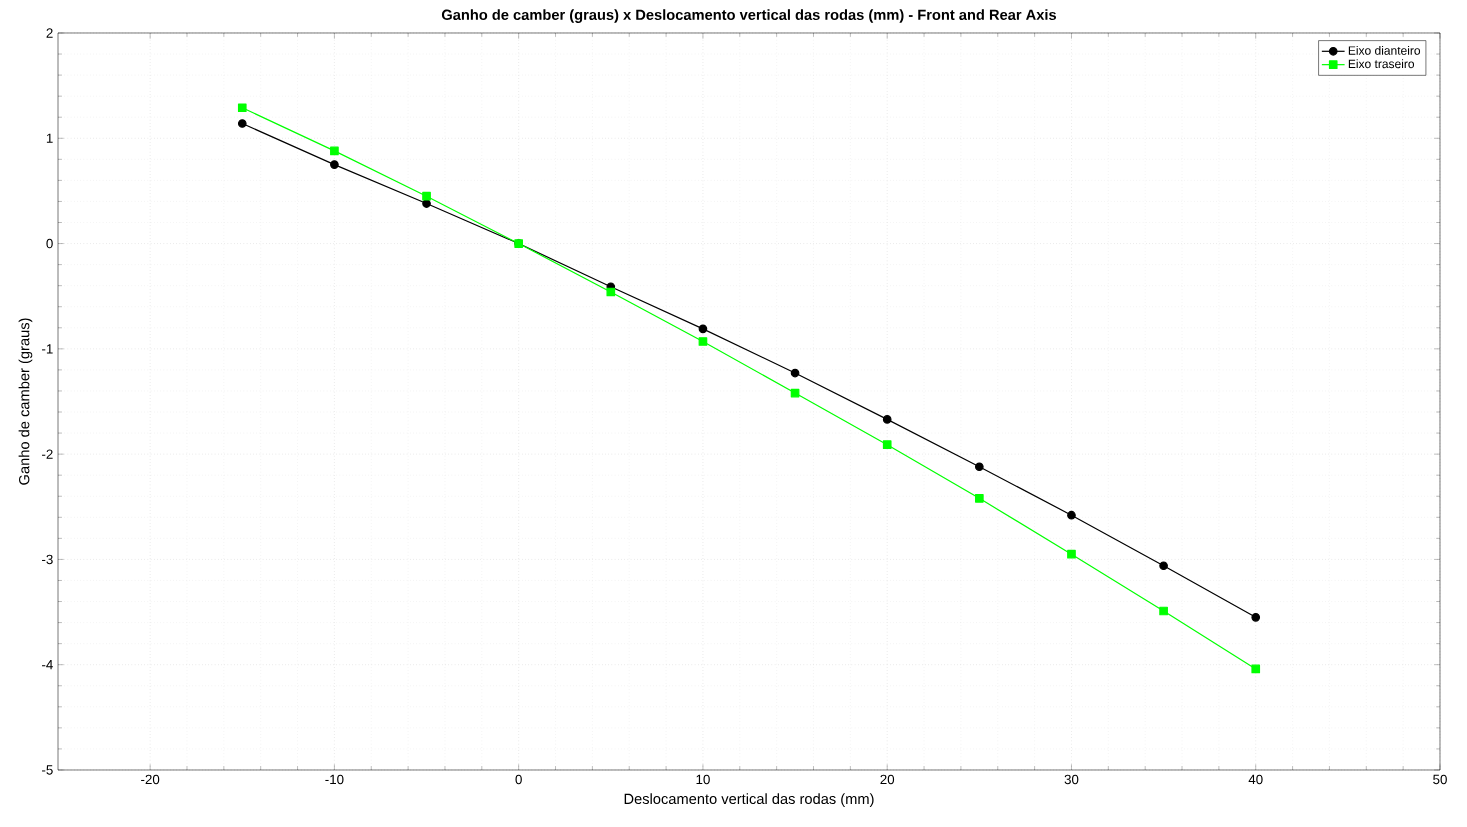  What do you see at coordinates (749, 16) in the screenshot?
I see `chart-title: Ganho de camber (graus) x Deslocamento vertical das rodas (mm) - Front and Rear Axis` at bounding box center [749, 16].